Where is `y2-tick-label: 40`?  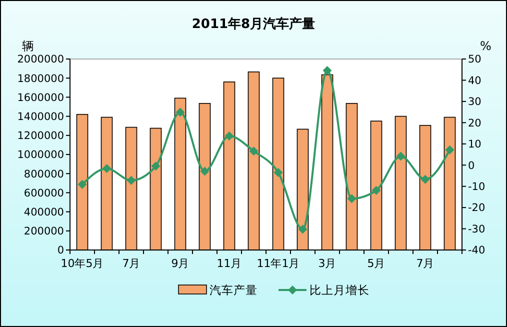
y2-tick-label: 40 is located at coordinates (475, 80).